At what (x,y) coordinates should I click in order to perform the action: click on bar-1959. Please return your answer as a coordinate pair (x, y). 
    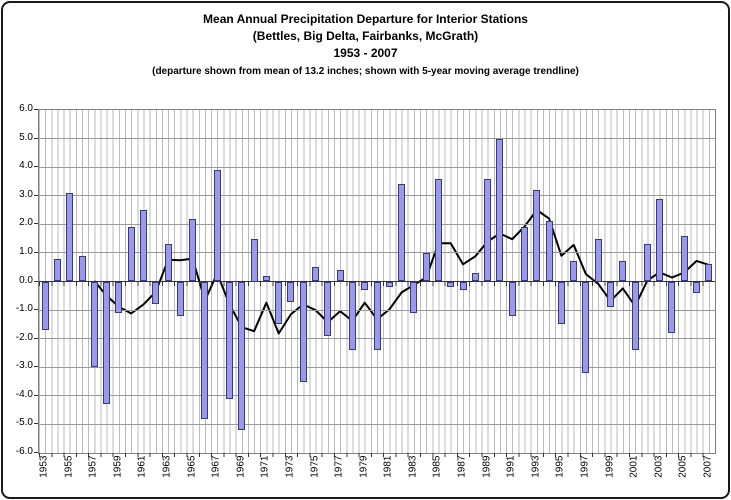
    Looking at the image, I should click on (119, 297).